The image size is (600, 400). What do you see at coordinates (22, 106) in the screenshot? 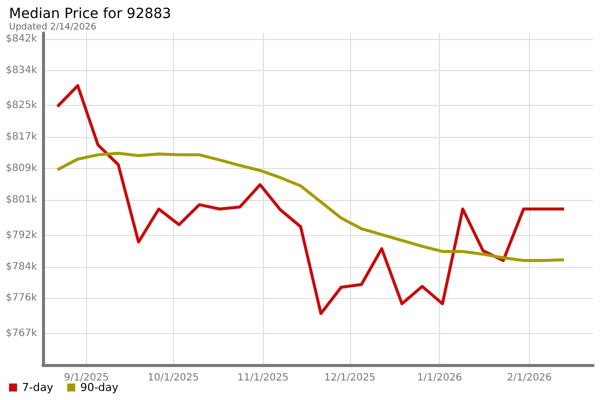
I see `y-tick-label: $825k` at bounding box center [22, 106].